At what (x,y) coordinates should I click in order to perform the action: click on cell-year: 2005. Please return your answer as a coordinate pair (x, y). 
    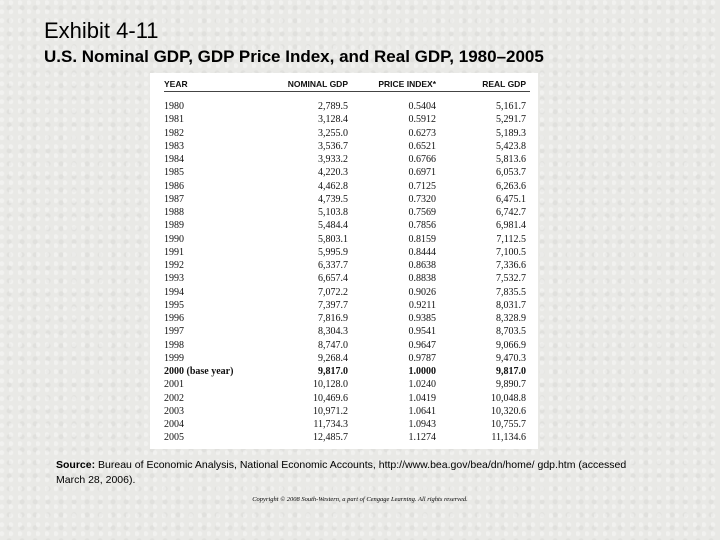
    Looking at the image, I should click on (174, 438).